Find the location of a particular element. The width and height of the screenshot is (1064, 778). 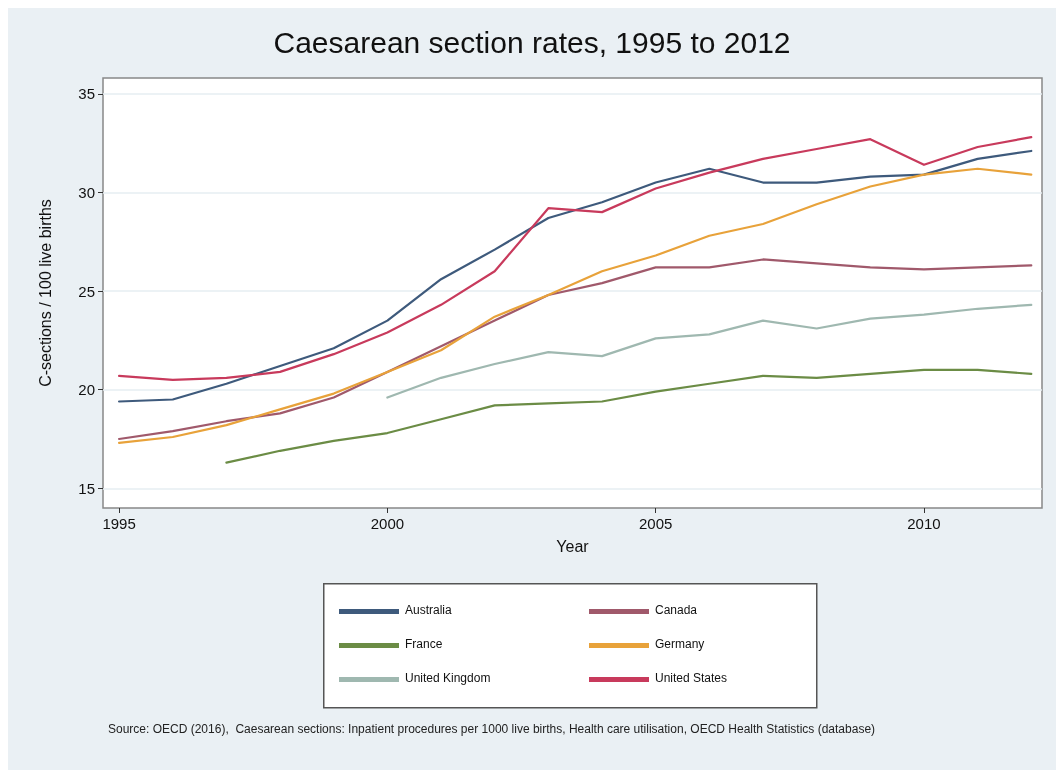

legend-label: United Kingdom is located at coordinates (448, 678).